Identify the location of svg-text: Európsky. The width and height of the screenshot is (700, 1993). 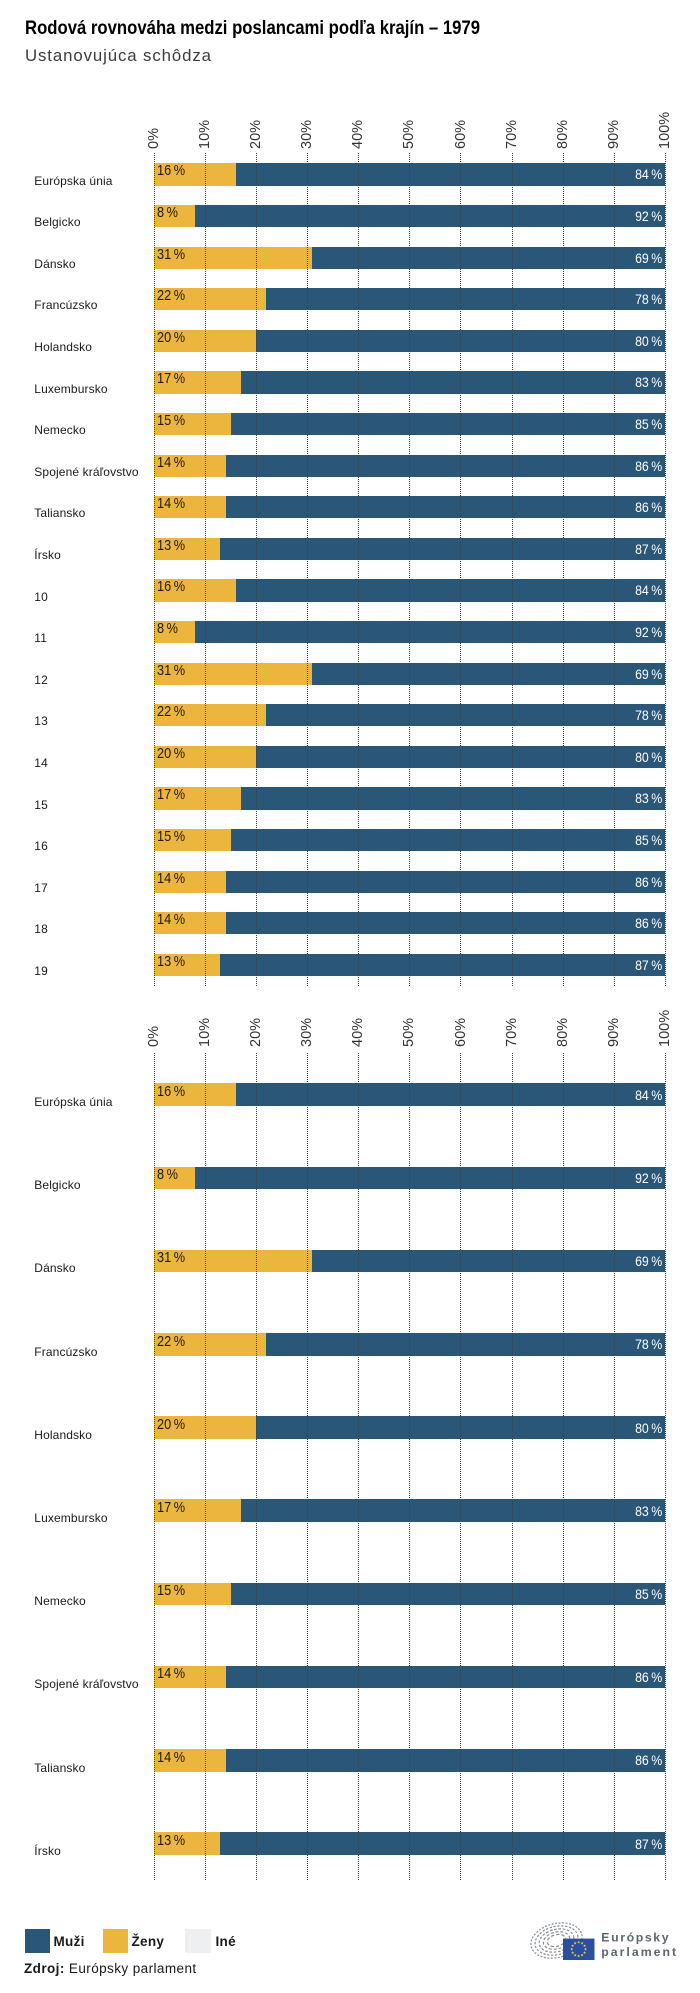
(635, 1938).